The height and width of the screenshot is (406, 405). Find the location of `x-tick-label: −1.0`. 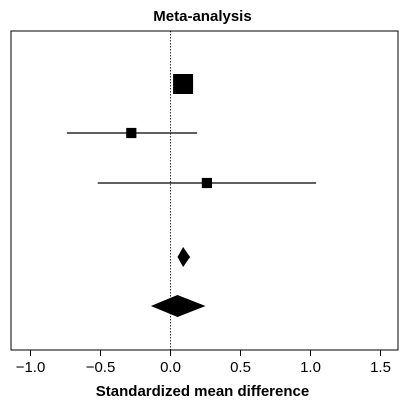

x-tick-label: −1.0 is located at coordinates (31, 367).